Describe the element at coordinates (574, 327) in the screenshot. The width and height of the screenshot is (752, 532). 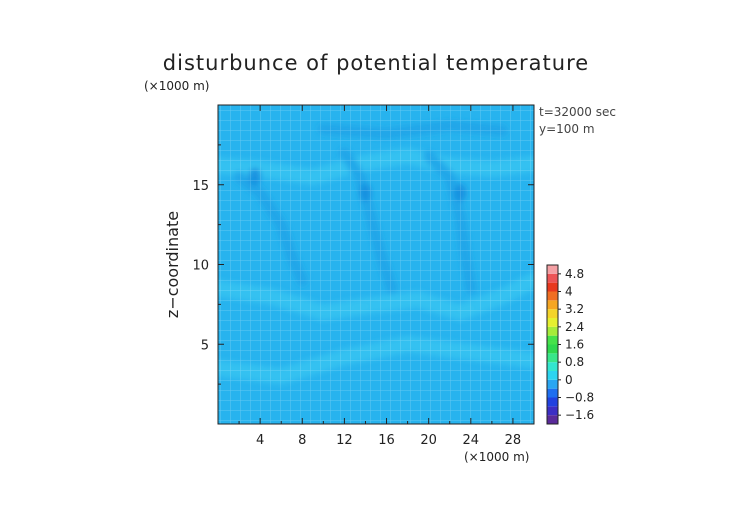
I see `colorbar-label: 2.4` at that location.